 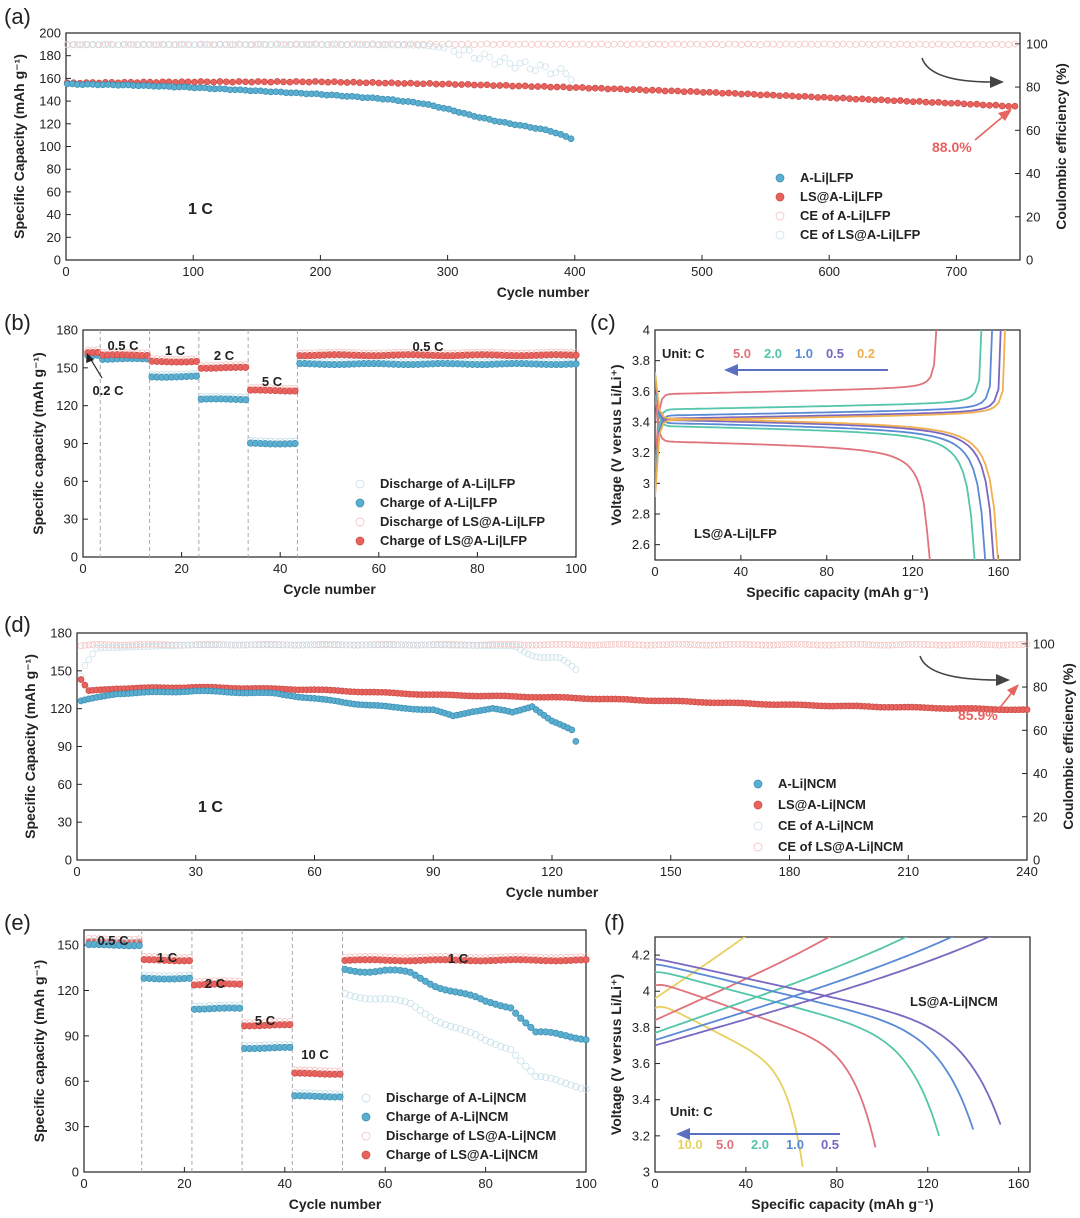 I want to click on y-tick-label: 100, so click(x=50, y=146).